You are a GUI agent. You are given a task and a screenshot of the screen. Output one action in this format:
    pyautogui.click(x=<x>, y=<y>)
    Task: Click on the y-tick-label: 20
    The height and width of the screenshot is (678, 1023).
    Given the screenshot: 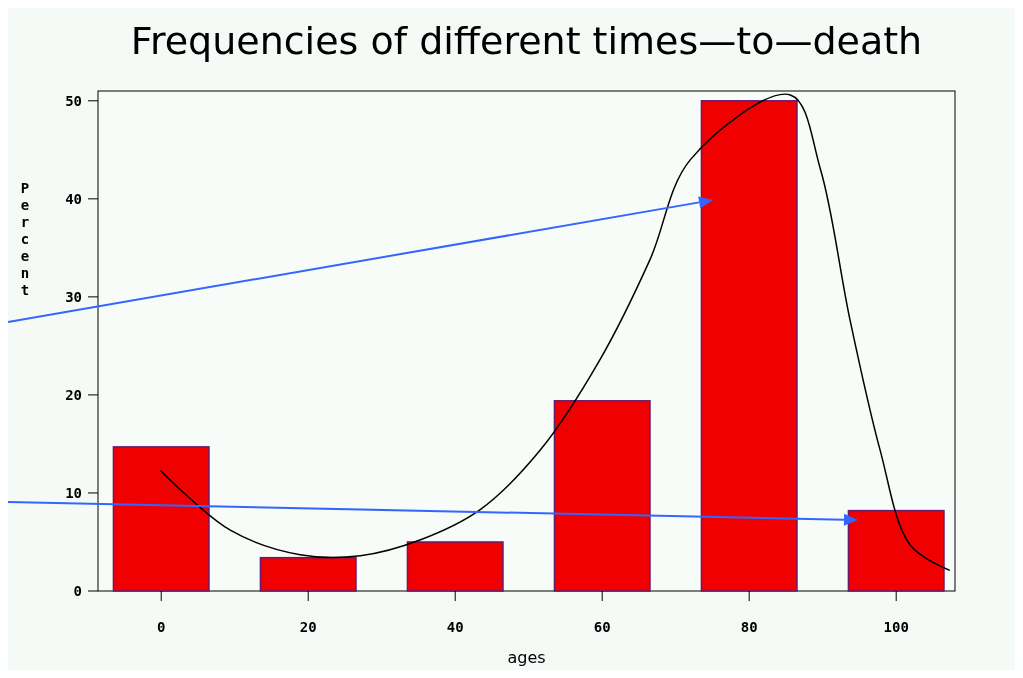 What is the action you would take?
    pyautogui.click(x=73, y=394)
    